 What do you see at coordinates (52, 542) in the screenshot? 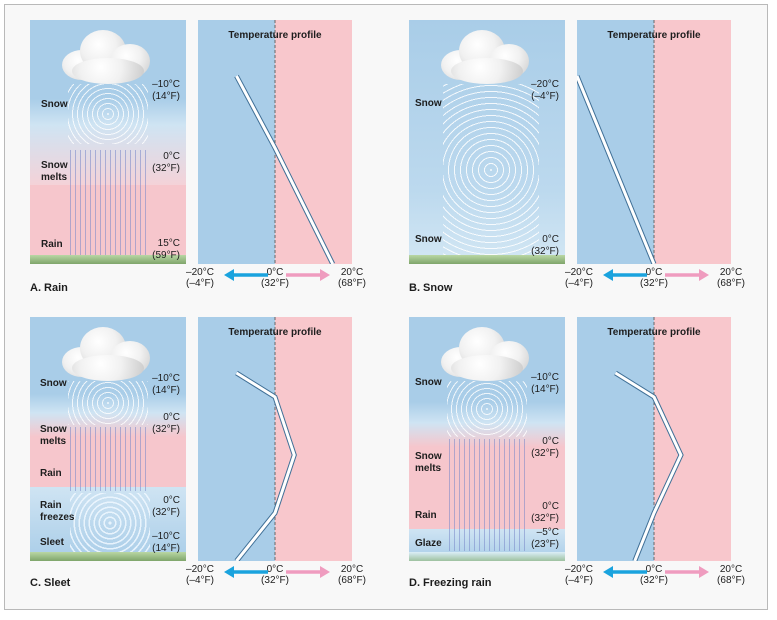
I see `layer-label: Sleet` at bounding box center [52, 542].